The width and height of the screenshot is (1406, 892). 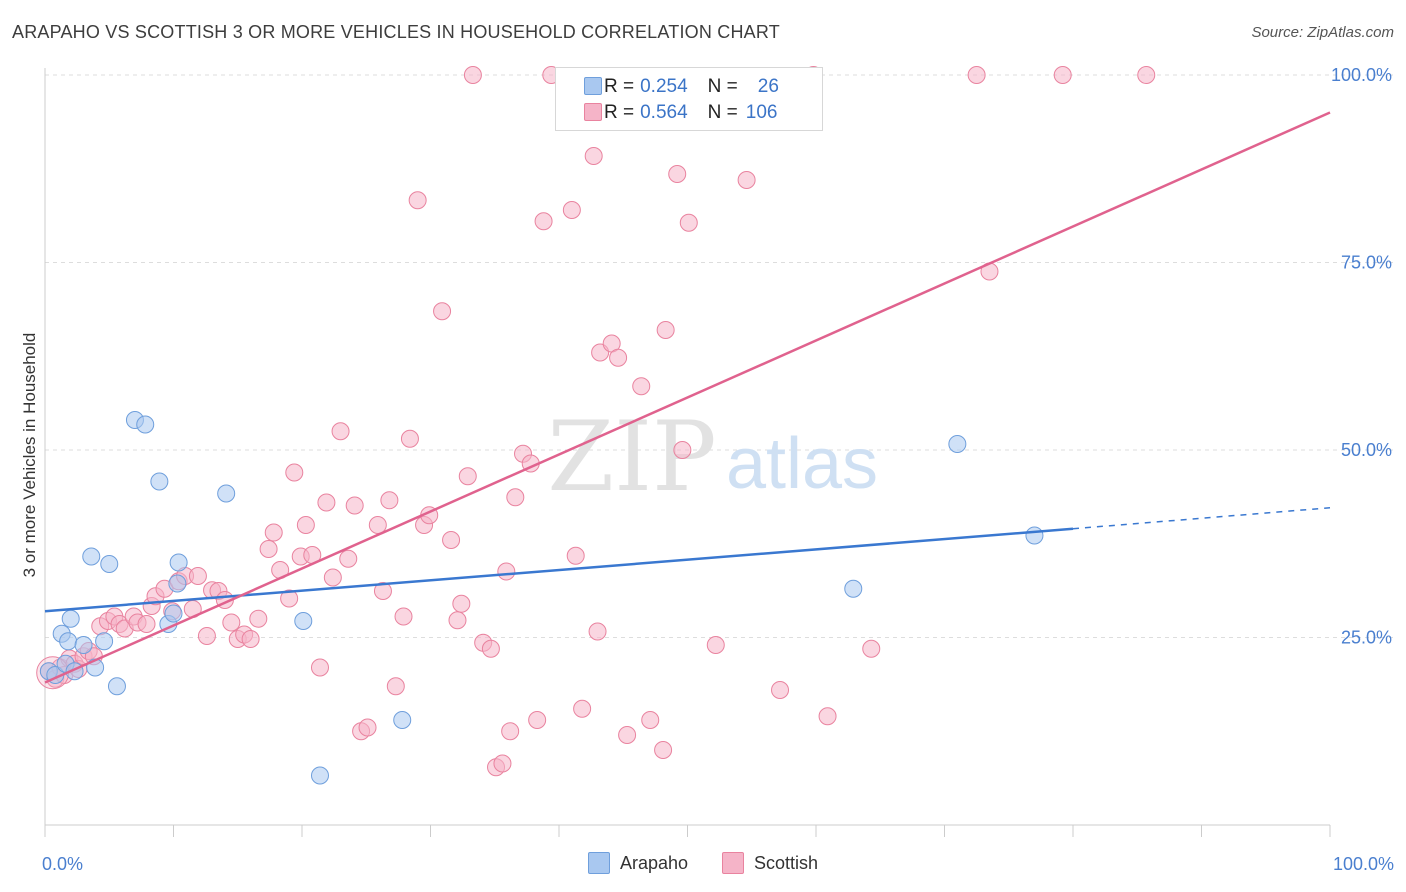 I want to click on legend-item-arapaho: Arapaho, so click(x=638, y=863).